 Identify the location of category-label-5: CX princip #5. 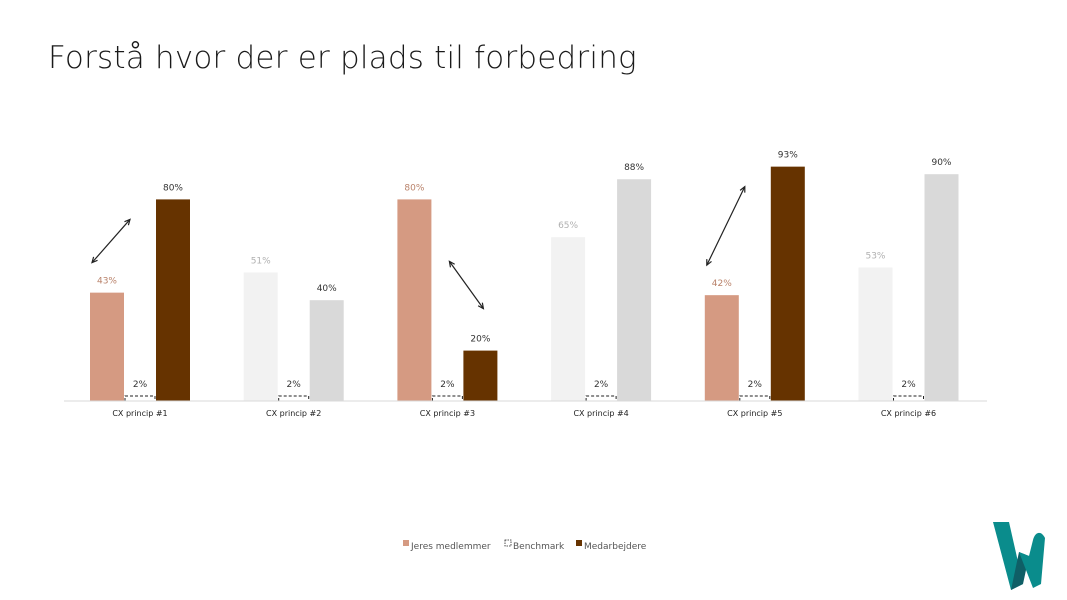
(754, 413).